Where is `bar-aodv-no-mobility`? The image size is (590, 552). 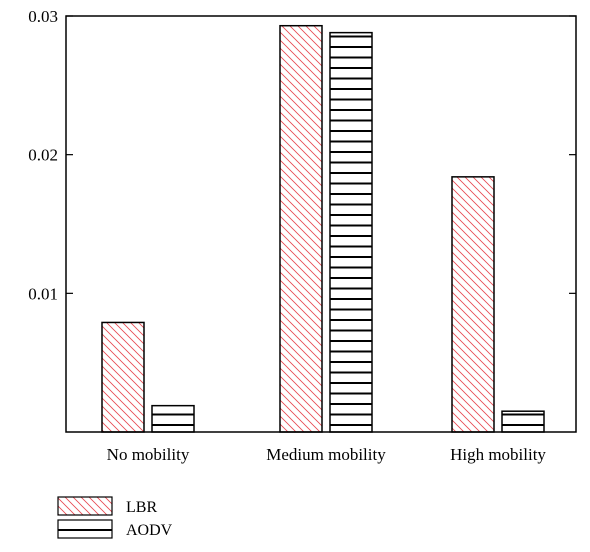 bar-aodv-no-mobility is located at coordinates (173, 418).